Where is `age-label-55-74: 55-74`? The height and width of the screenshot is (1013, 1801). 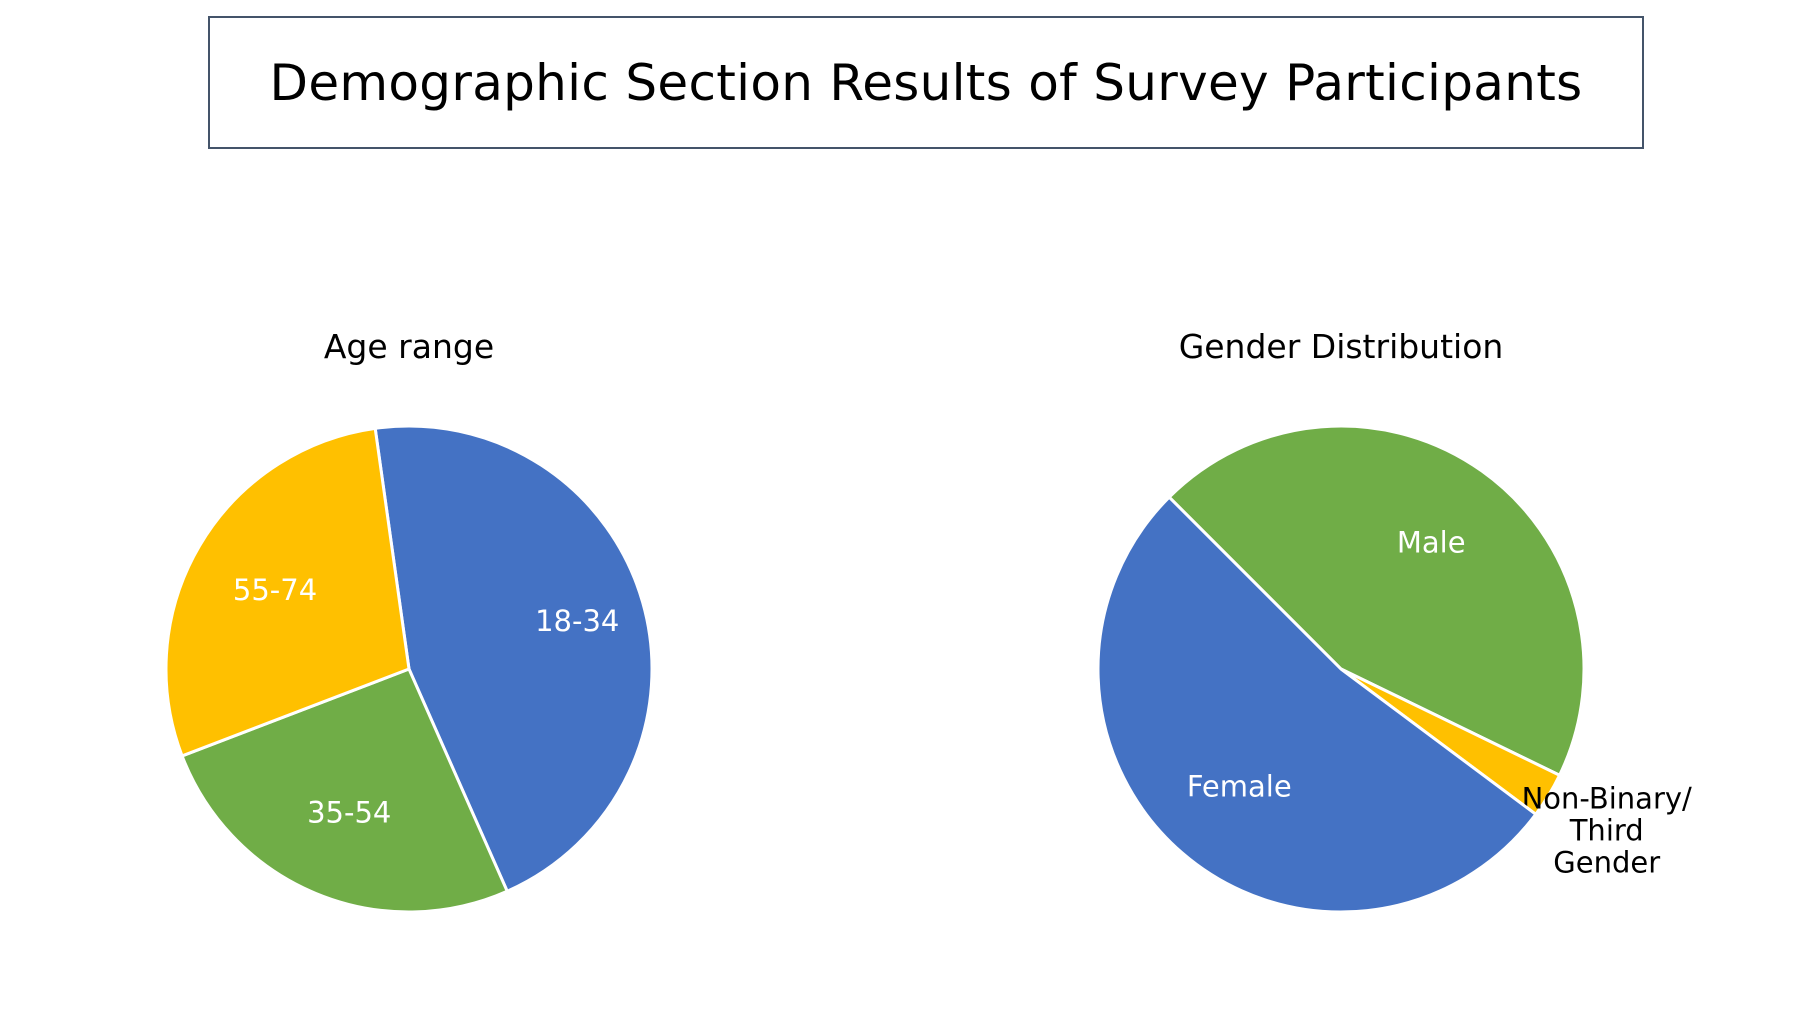 age-label-55-74: 55-74 is located at coordinates (275, 590).